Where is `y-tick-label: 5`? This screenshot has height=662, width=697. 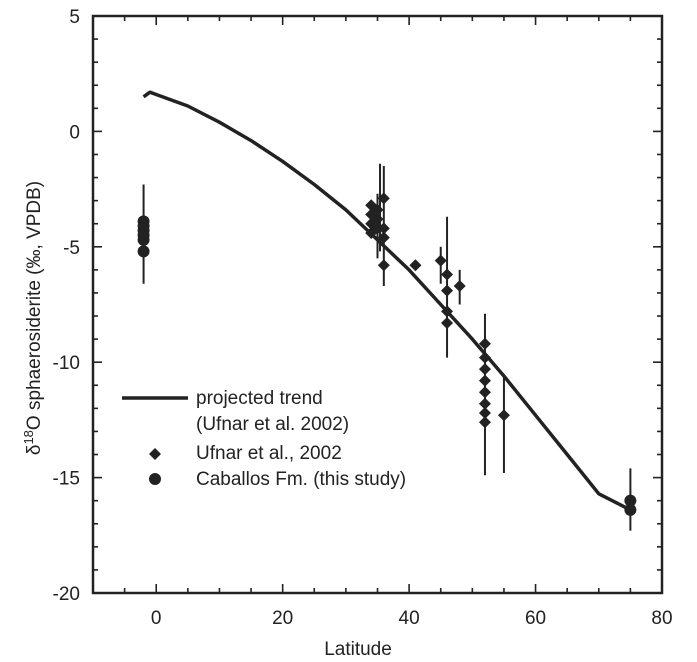 y-tick-label: 5 is located at coordinates (74, 17).